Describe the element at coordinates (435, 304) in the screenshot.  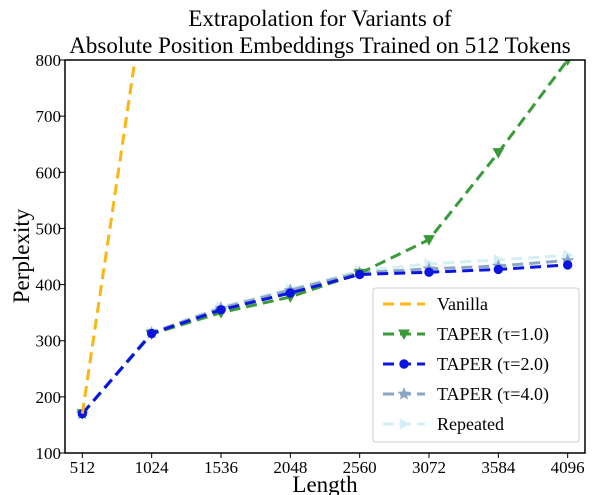
I see `legend-item: Vanilla` at that location.